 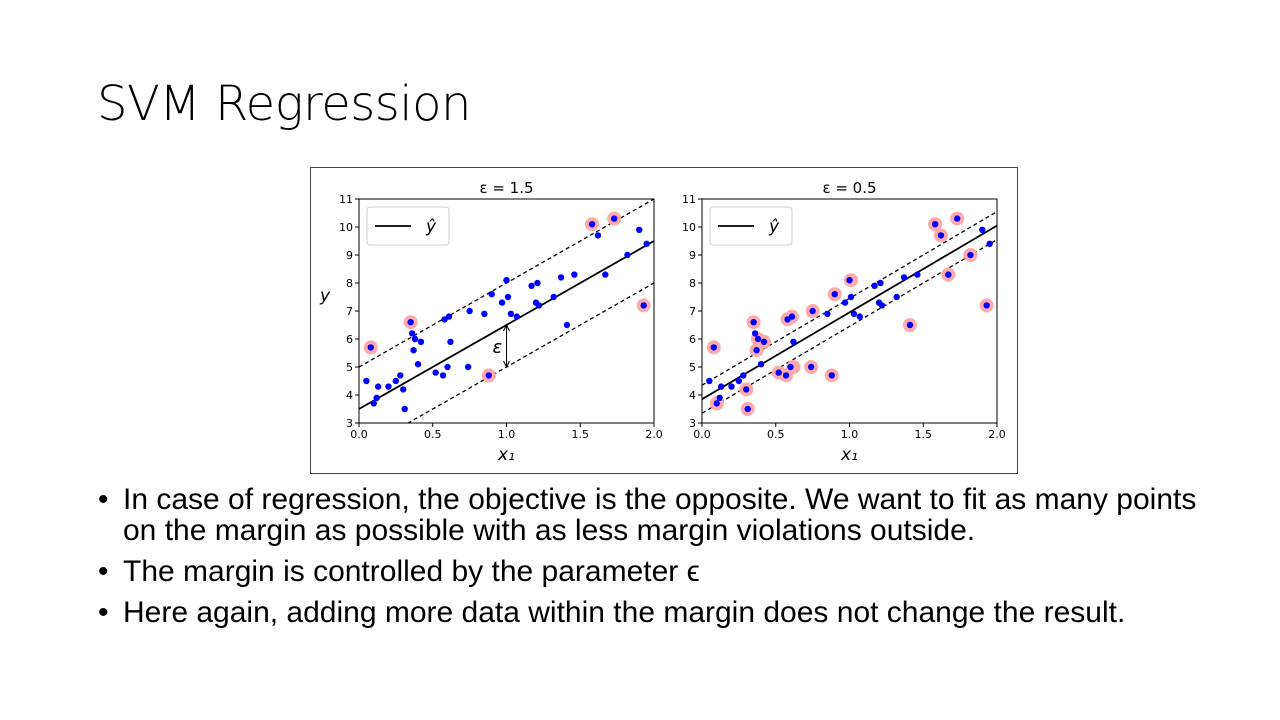 What do you see at coordinates (689, 199) in the screenshot?
I see `y-tick-label: 11` at bounding box center [689, 199].